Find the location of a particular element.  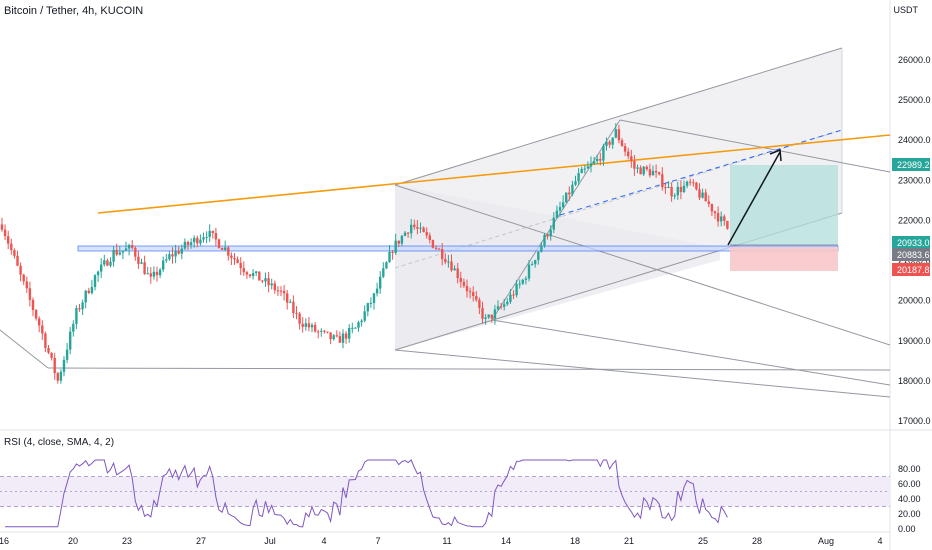

rsi-tick-label: 20.00 is located at coordinates (909, 514).